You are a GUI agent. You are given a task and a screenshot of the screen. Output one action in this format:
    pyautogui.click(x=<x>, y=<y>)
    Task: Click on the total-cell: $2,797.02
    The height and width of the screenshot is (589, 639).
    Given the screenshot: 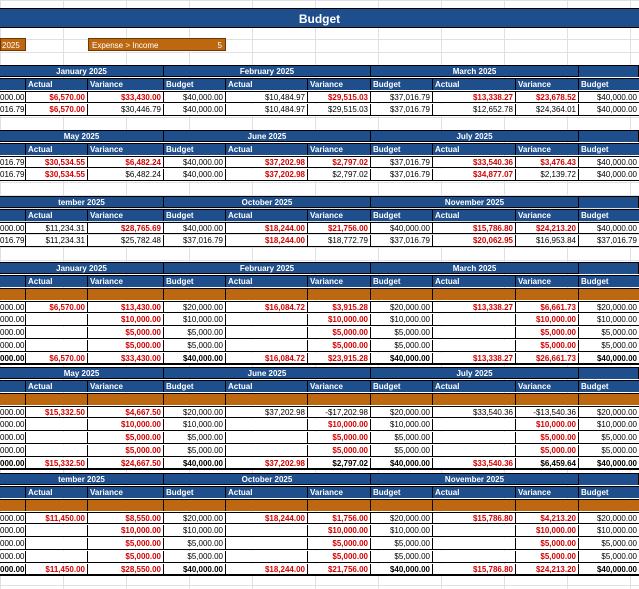 What is the action you would take?
    pyautogui.click(x=339, y=464)
    